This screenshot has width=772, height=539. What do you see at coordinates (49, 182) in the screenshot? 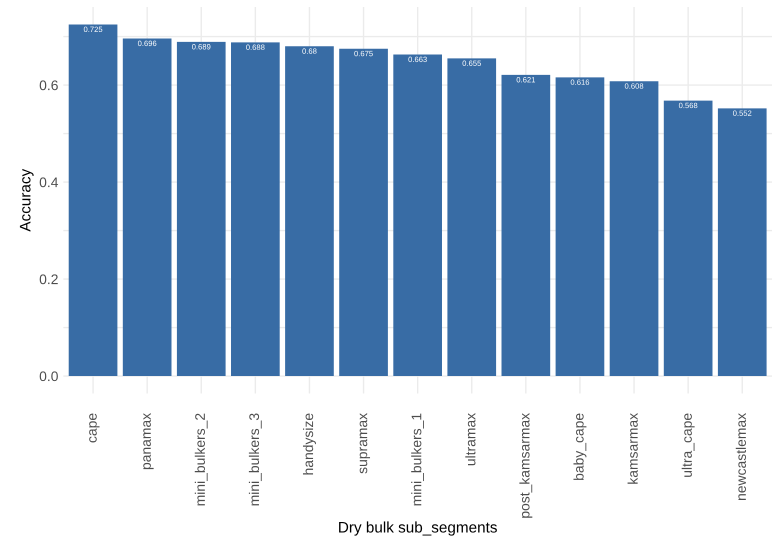
I see `y-tick-label: 0.4` at bounding box center [49, 182].